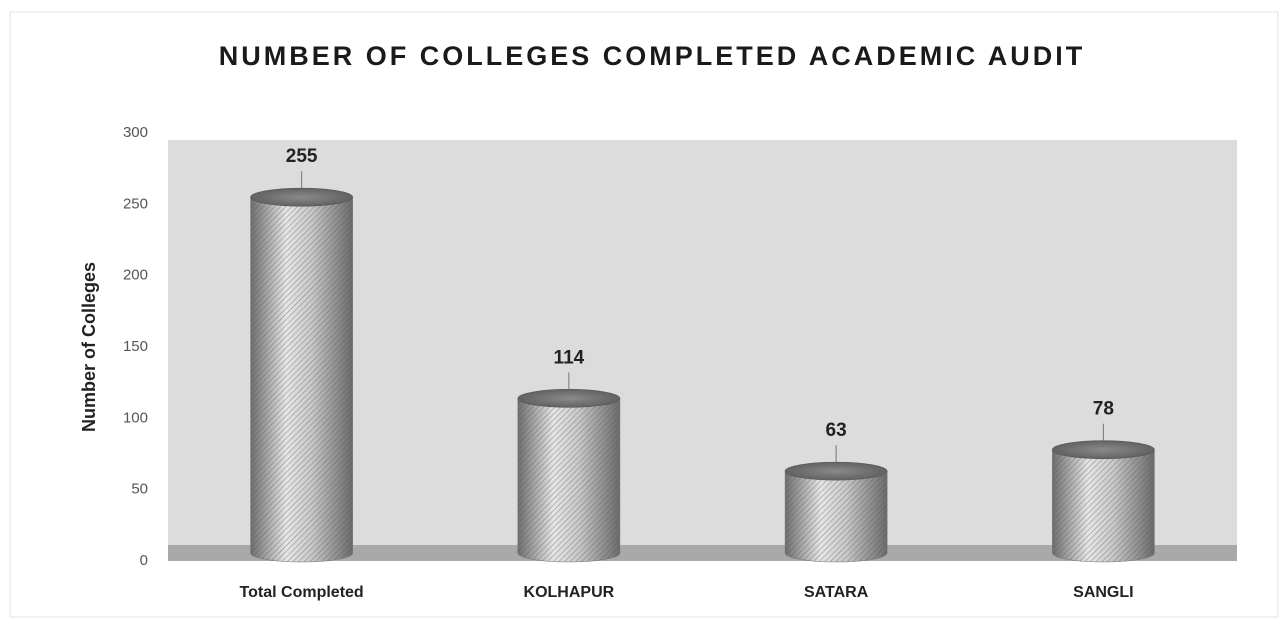 Image resolution: width=1285 pixels, height=623 pixels. I want to click on x-tick-label: SATARA, so click(836, 592).